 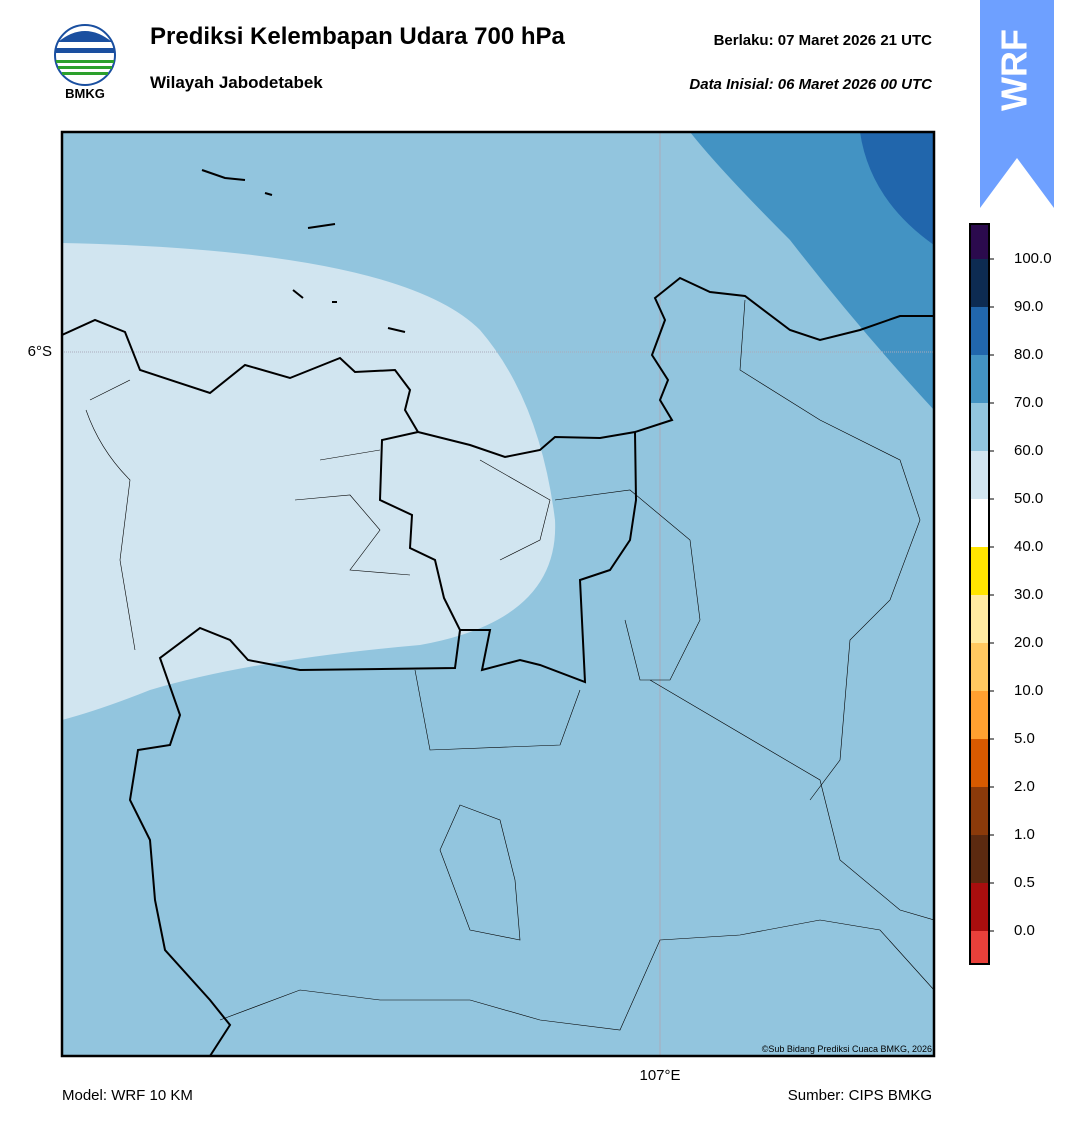 What do you see at coordinates (1024, 786) in the screenshot?
I see `colorbar-label: 2.0` at bounding box center [1024, 786].